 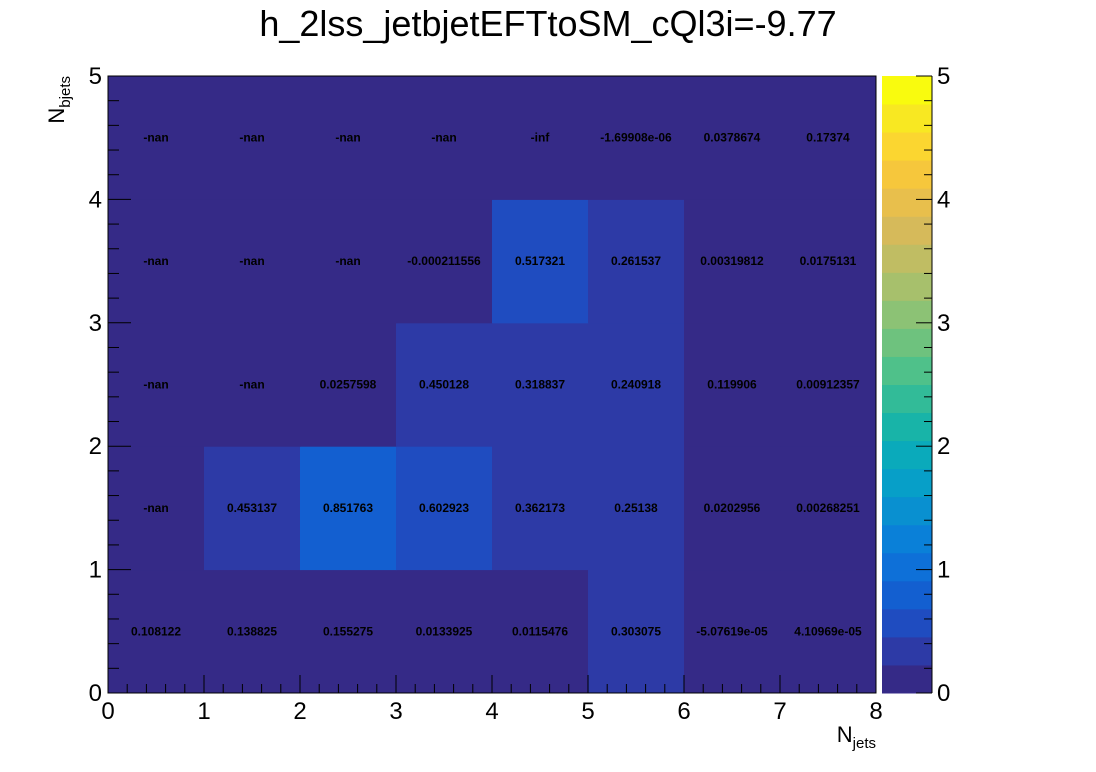 I want to click on x-tick-label: 0, so click(x=107, y=711).